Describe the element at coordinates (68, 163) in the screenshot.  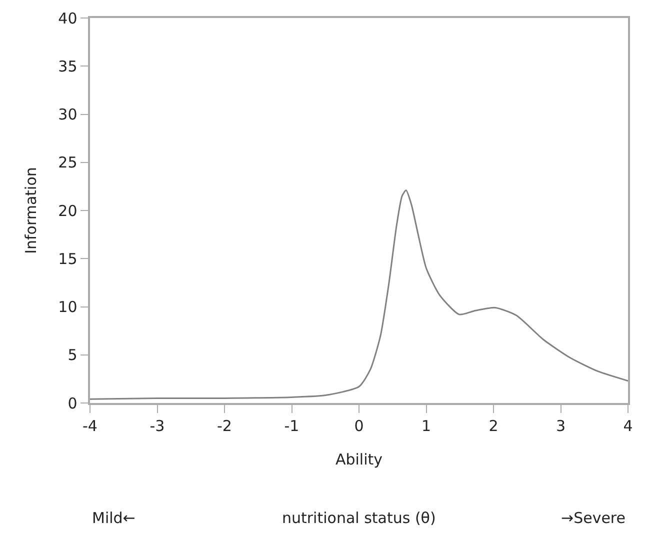
I see `y-tick-label: 25` at that location.